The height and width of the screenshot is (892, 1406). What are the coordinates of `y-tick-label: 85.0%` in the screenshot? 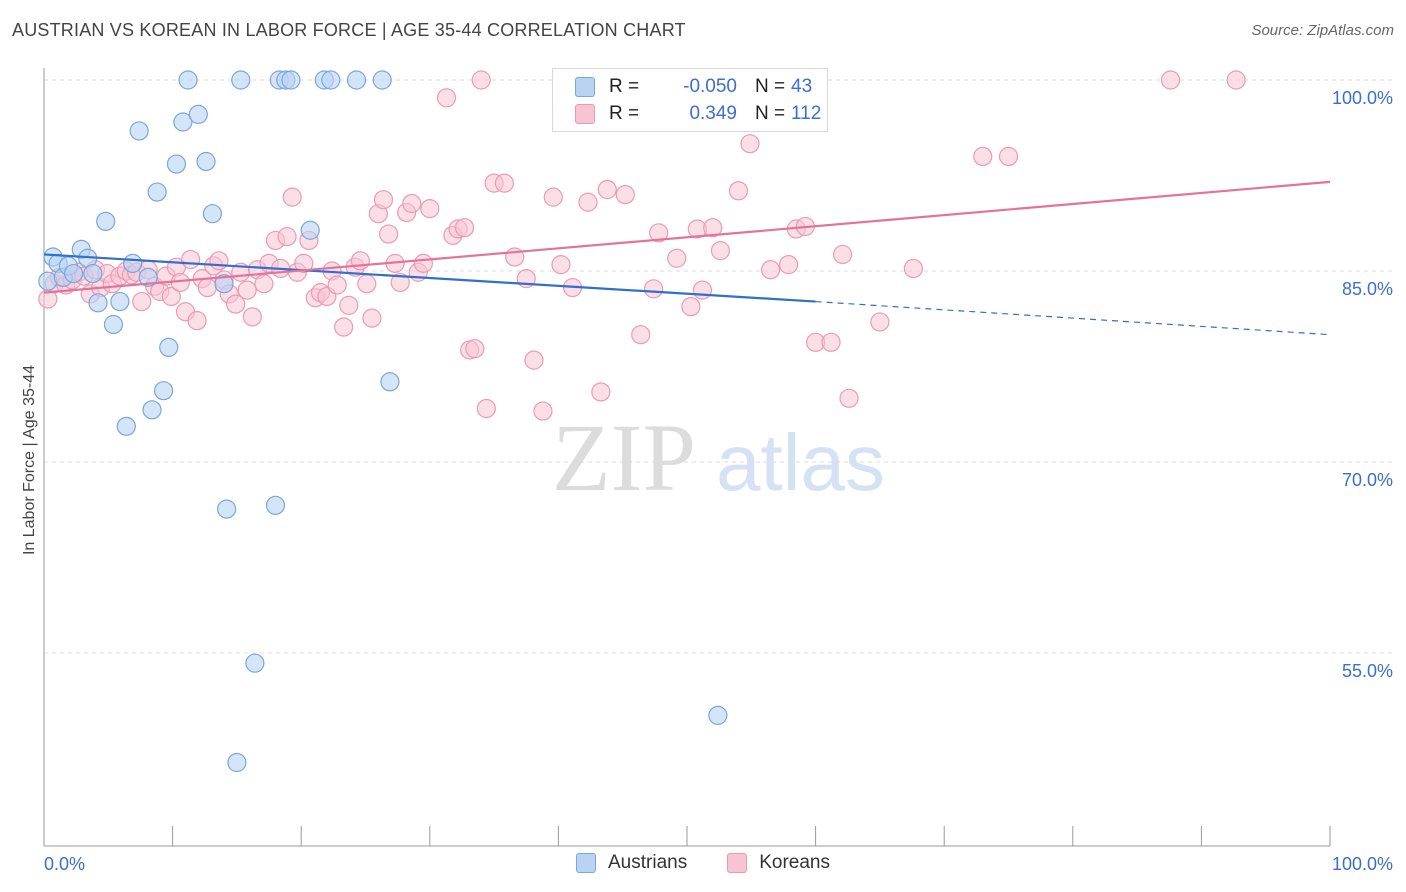 It's located at (1367, 289).